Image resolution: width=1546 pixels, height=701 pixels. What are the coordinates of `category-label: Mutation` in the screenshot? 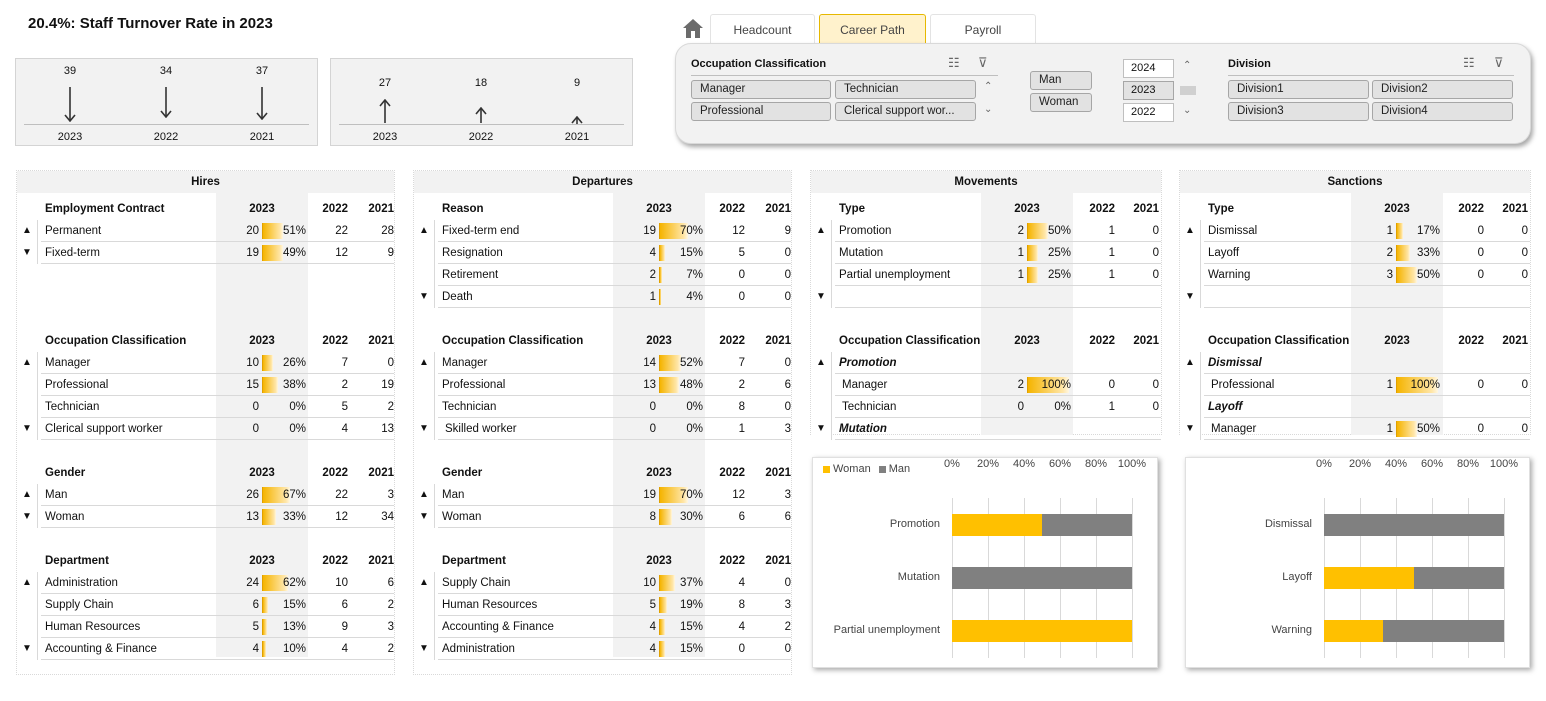 It's located at (918, 577).